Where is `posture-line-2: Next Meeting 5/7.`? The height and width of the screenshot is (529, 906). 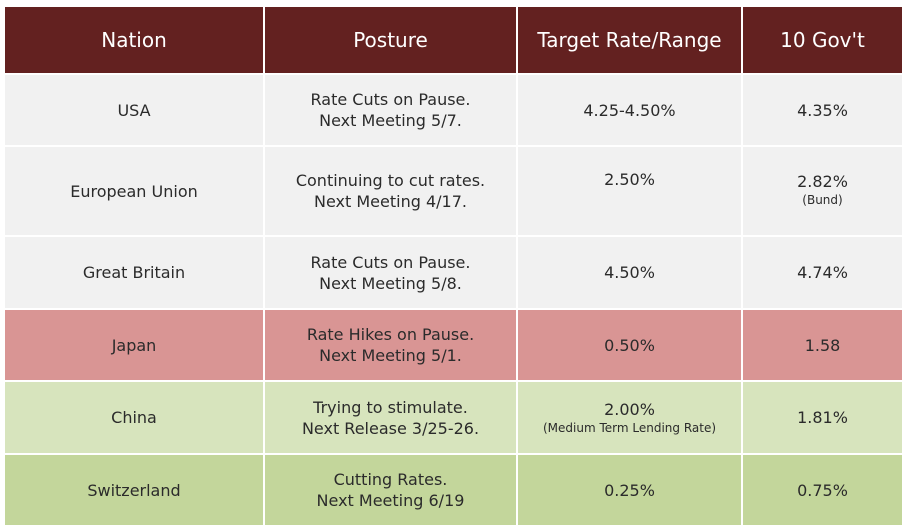 posture-line-2: Next Meeting 5/7. is located at coordinates (390, 120).